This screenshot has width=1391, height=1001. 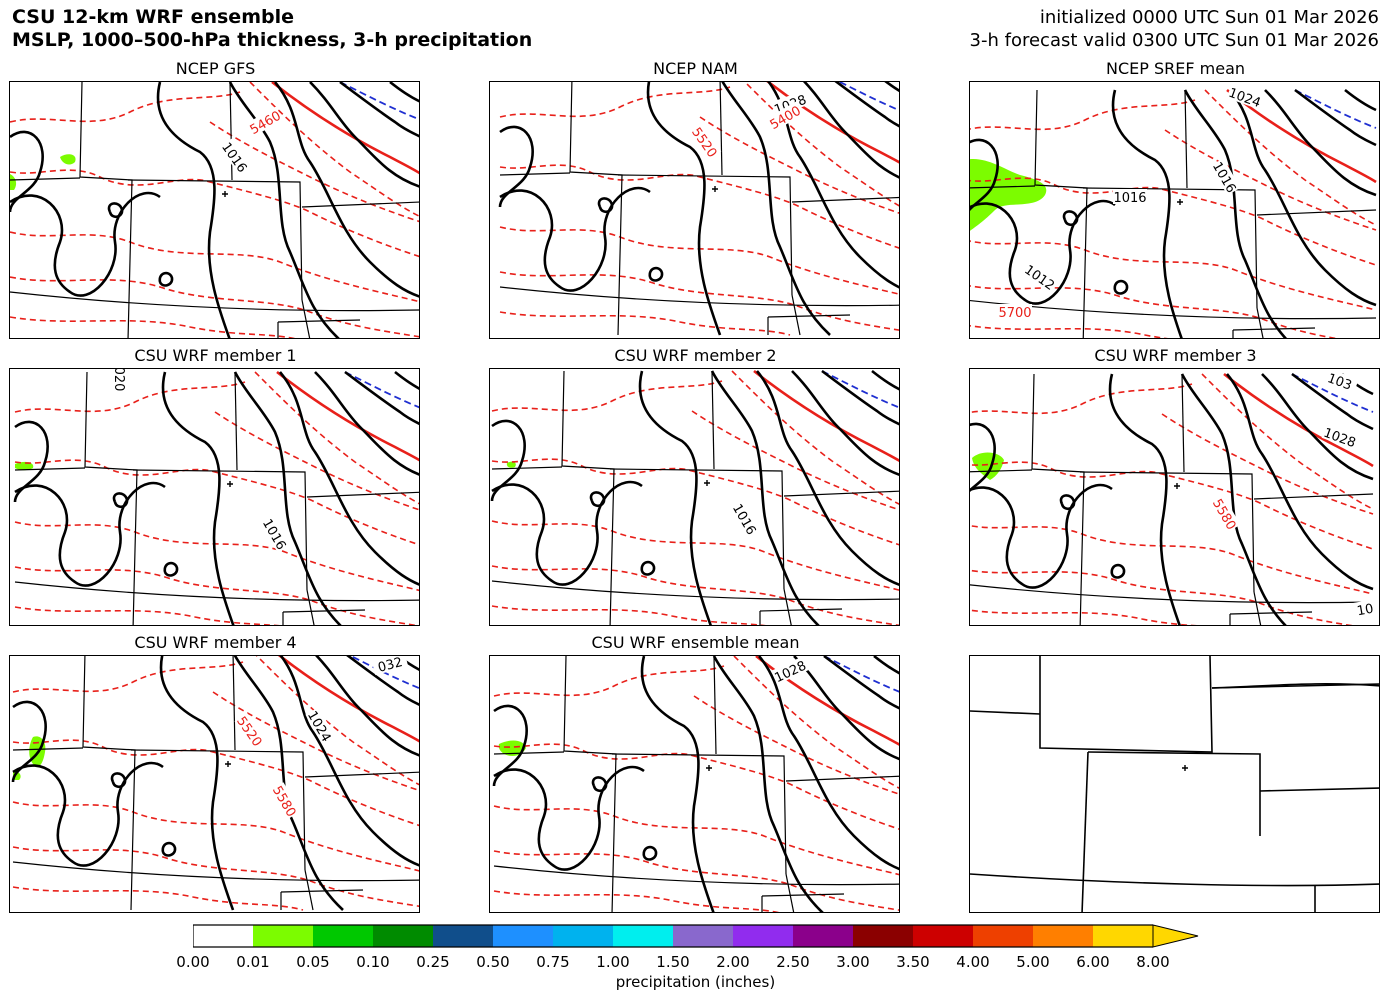 I want to click on contour-label: 032, so click(x=390, y=666).